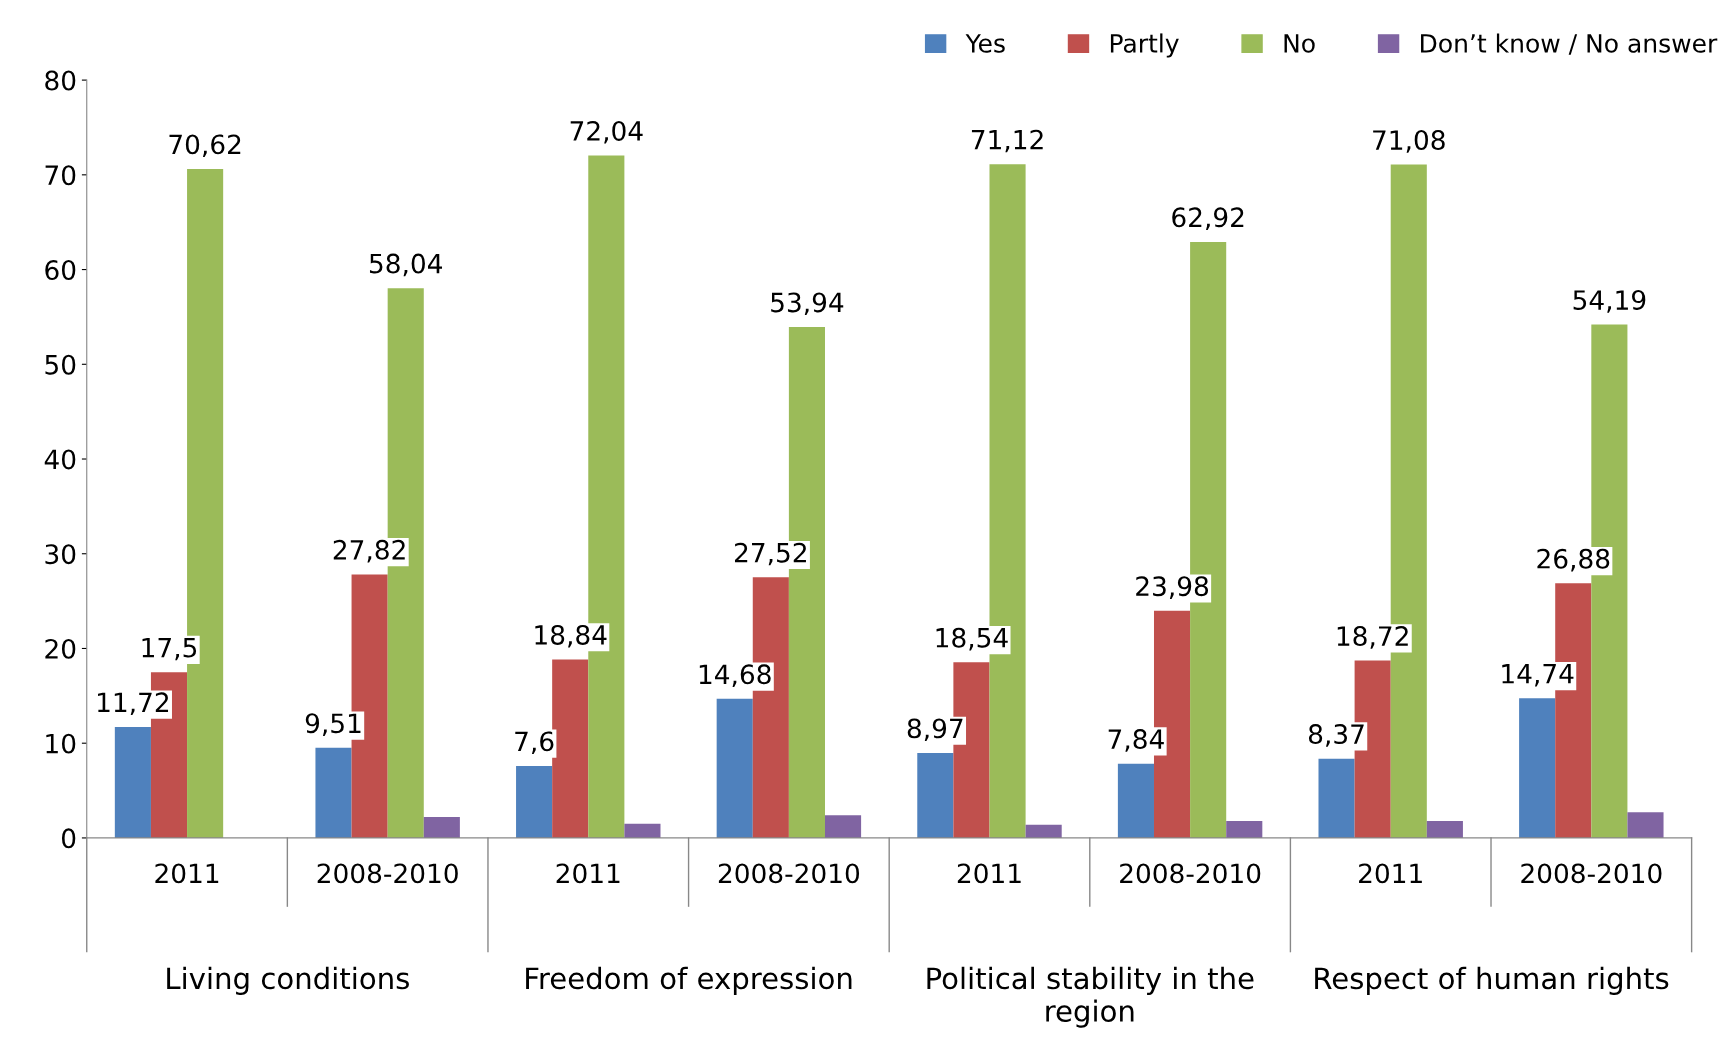 This screenshot has width=1735, height=1054. Describe the element at coordinates (770, 554) in the screenshot. I see `data-label: 27,52` at that location.